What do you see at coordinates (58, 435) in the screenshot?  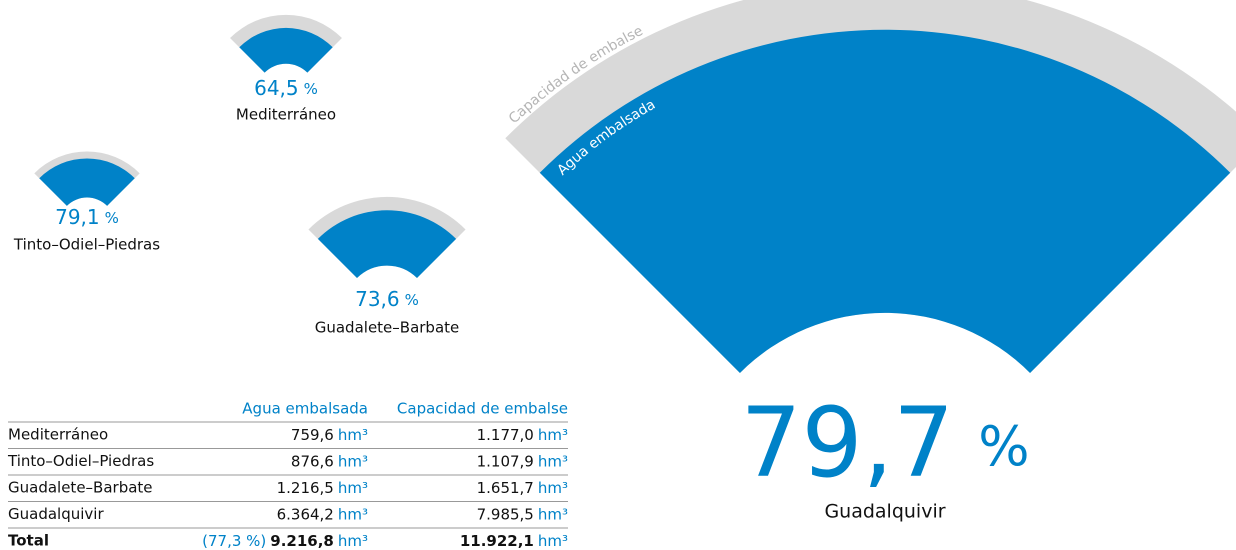 I see `row-name: Mediterráneo` at bounding box center [58, 435].